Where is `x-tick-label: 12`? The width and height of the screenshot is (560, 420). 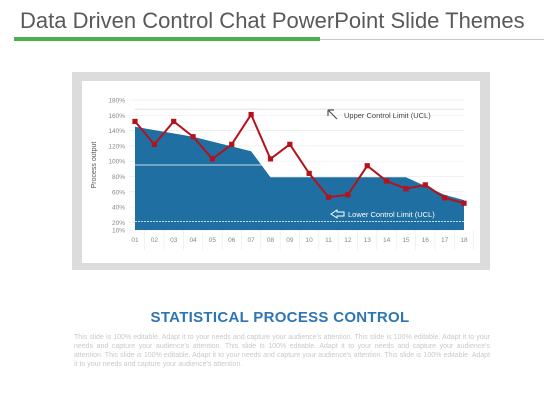 x-tick-label: 12 is located at coordinates (348, 240).